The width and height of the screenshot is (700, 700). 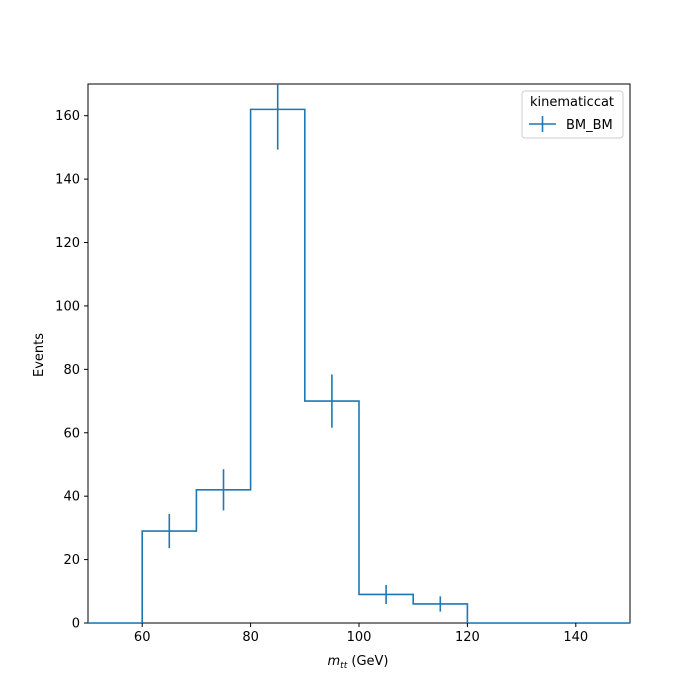 What do you see at coordinates (589, 125) in the screenshot?
I see `legend-label-bm-bm: BM_BM` at bounding box center [589, 125].